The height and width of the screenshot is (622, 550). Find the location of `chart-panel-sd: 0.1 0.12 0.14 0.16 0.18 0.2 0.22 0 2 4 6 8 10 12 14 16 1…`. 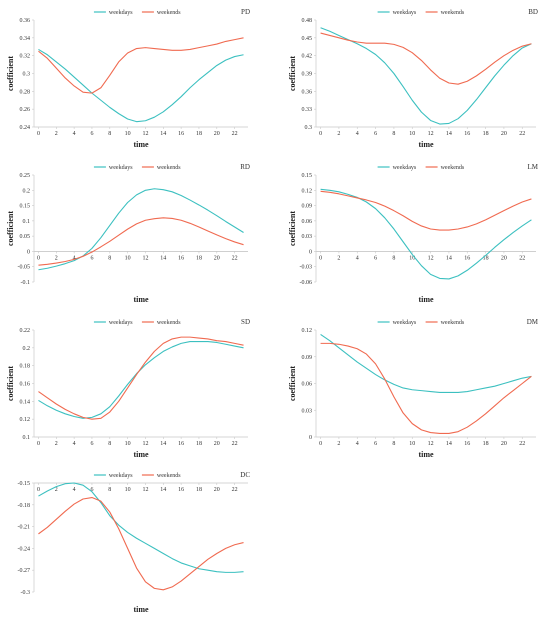

chart-panel-sd: 0.1 0.12 0.14 0.16 0.18 0.2 0.22 0 2 4 6 8 10 12 14 16 1… is located at coordinates (131, 386).